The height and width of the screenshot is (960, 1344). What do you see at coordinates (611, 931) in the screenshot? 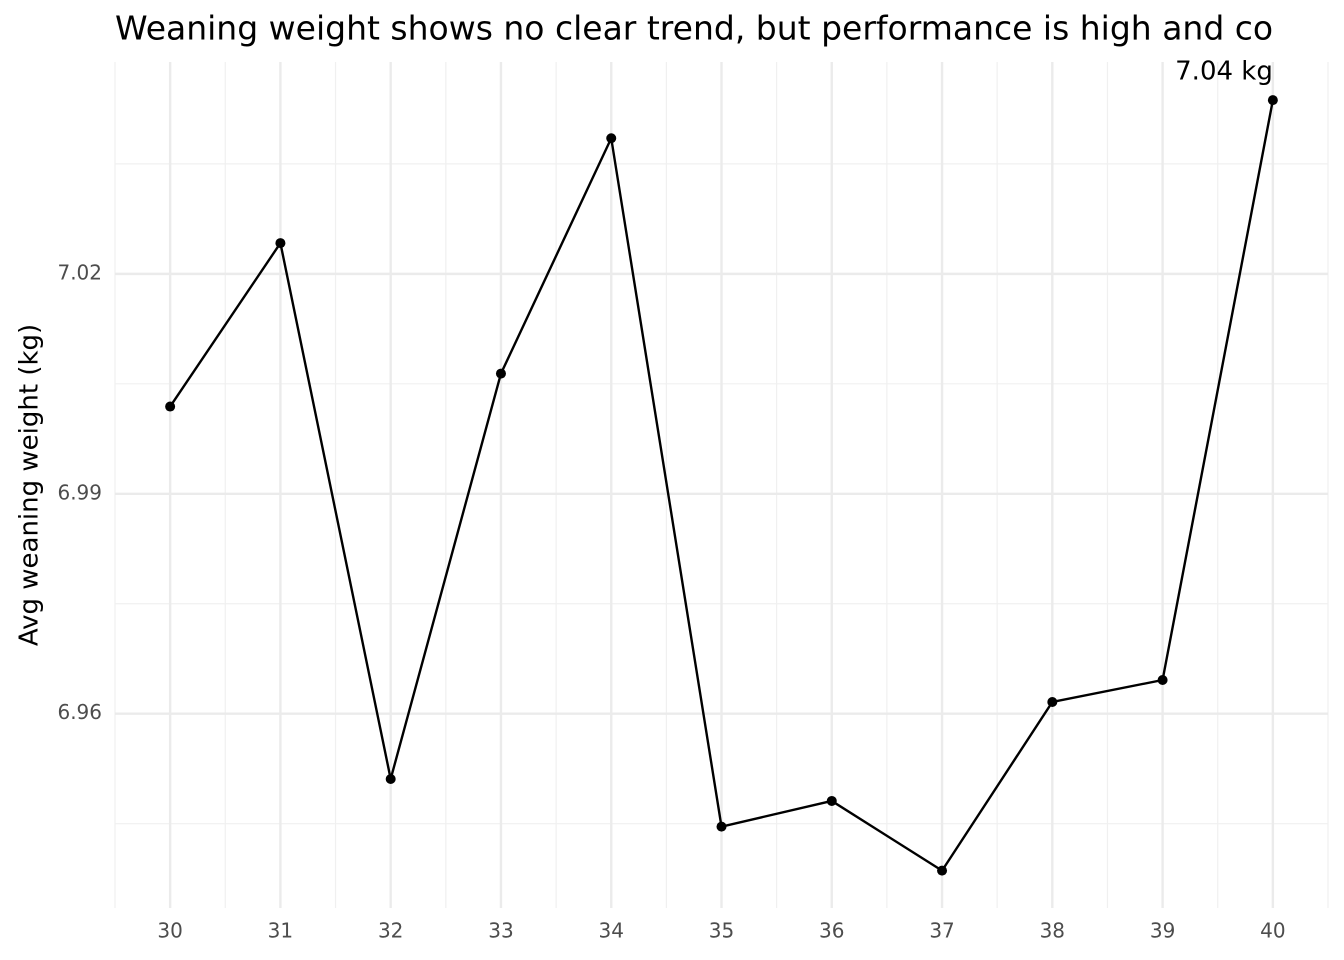
I see `x-tick-label: 34` at bounding box center [611, 931].